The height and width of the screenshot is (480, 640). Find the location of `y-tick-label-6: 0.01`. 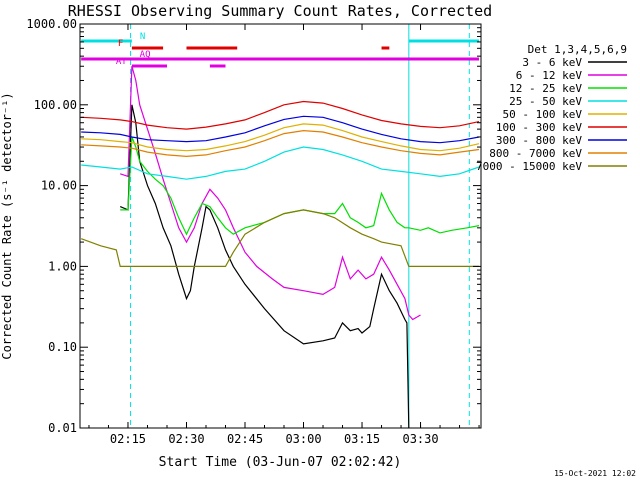

y-tick-label-6: 0.01 is located at coordinates (62, 428).